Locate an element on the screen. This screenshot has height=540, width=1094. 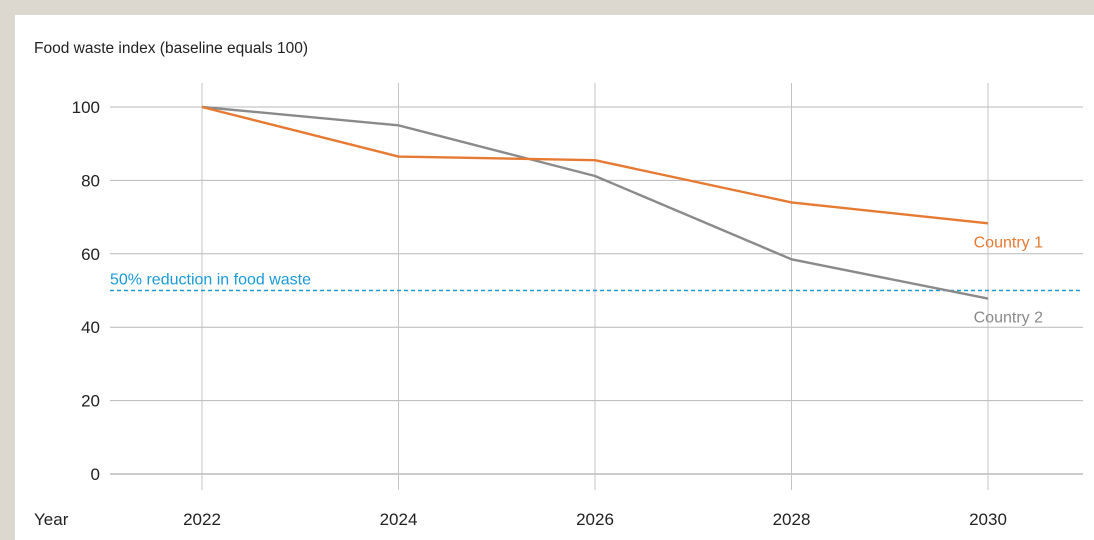
x-axis-title: Year is located at coordinates (51, 519).